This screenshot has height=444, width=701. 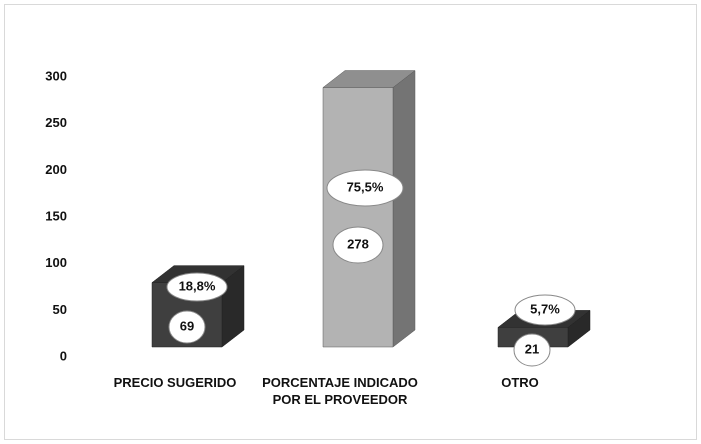 I want to click on data-label: 69, so click(x=187, y=325).